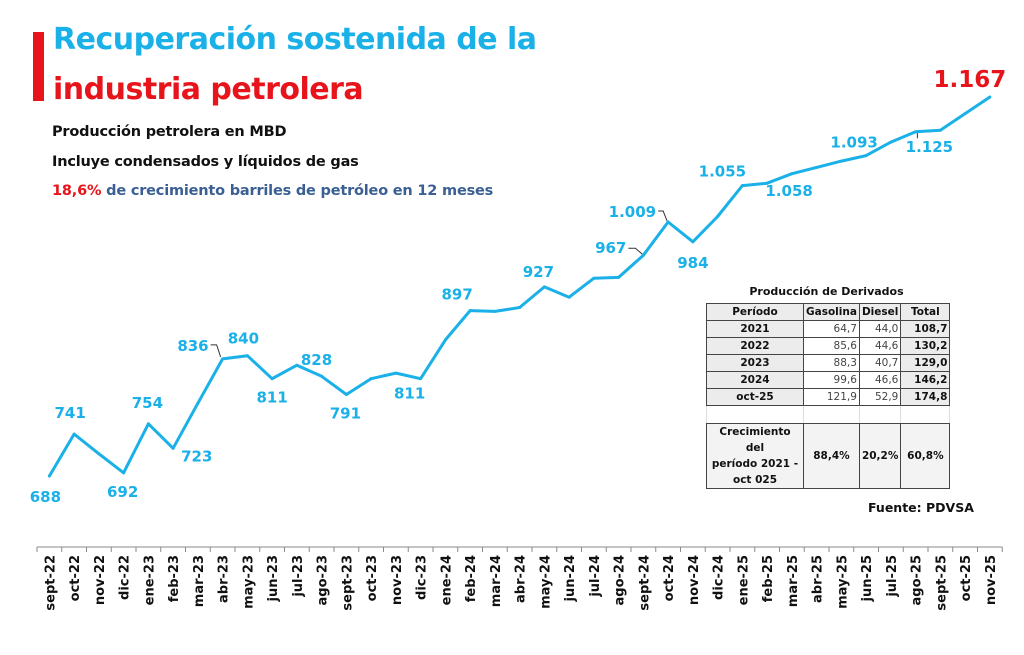 Image resolution: width=1024 pixels, height=655 pixels. Describe the element at coordinates (694, 580) in the screenshot. I see `x-tick-label: nov-24` at that location.